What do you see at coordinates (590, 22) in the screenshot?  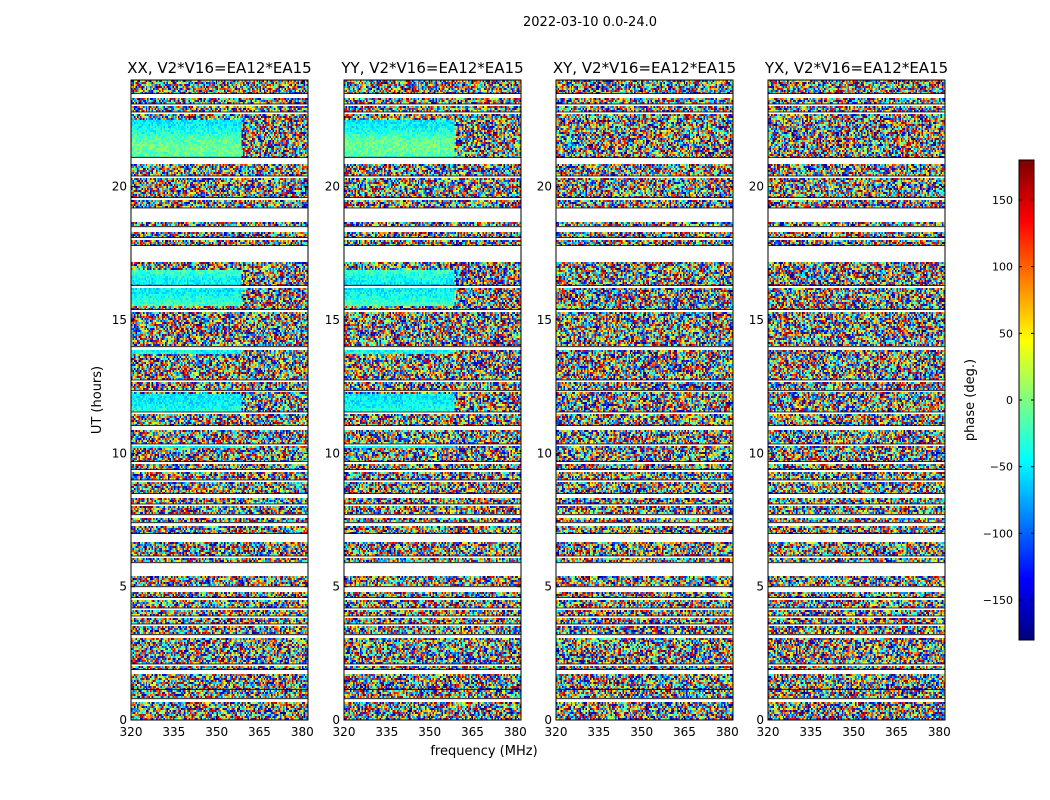 I see `figure-suptitle: 2022-03-10 0.0-24.0` at bounding box center [590, 22].